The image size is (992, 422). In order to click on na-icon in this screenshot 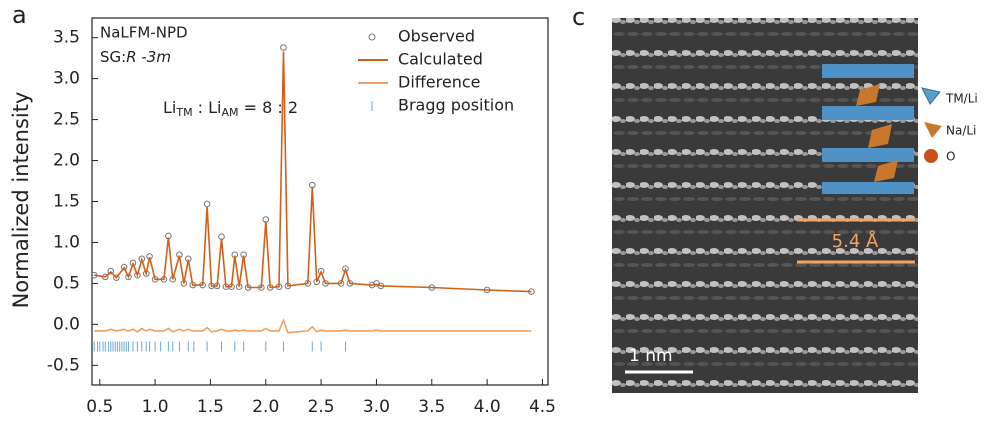, I will do `click(933, 130)`.